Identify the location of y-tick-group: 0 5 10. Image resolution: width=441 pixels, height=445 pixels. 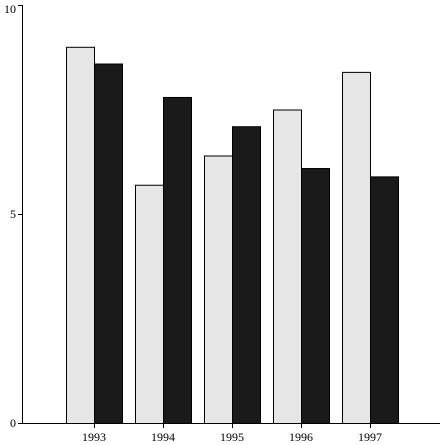
(13, 216).